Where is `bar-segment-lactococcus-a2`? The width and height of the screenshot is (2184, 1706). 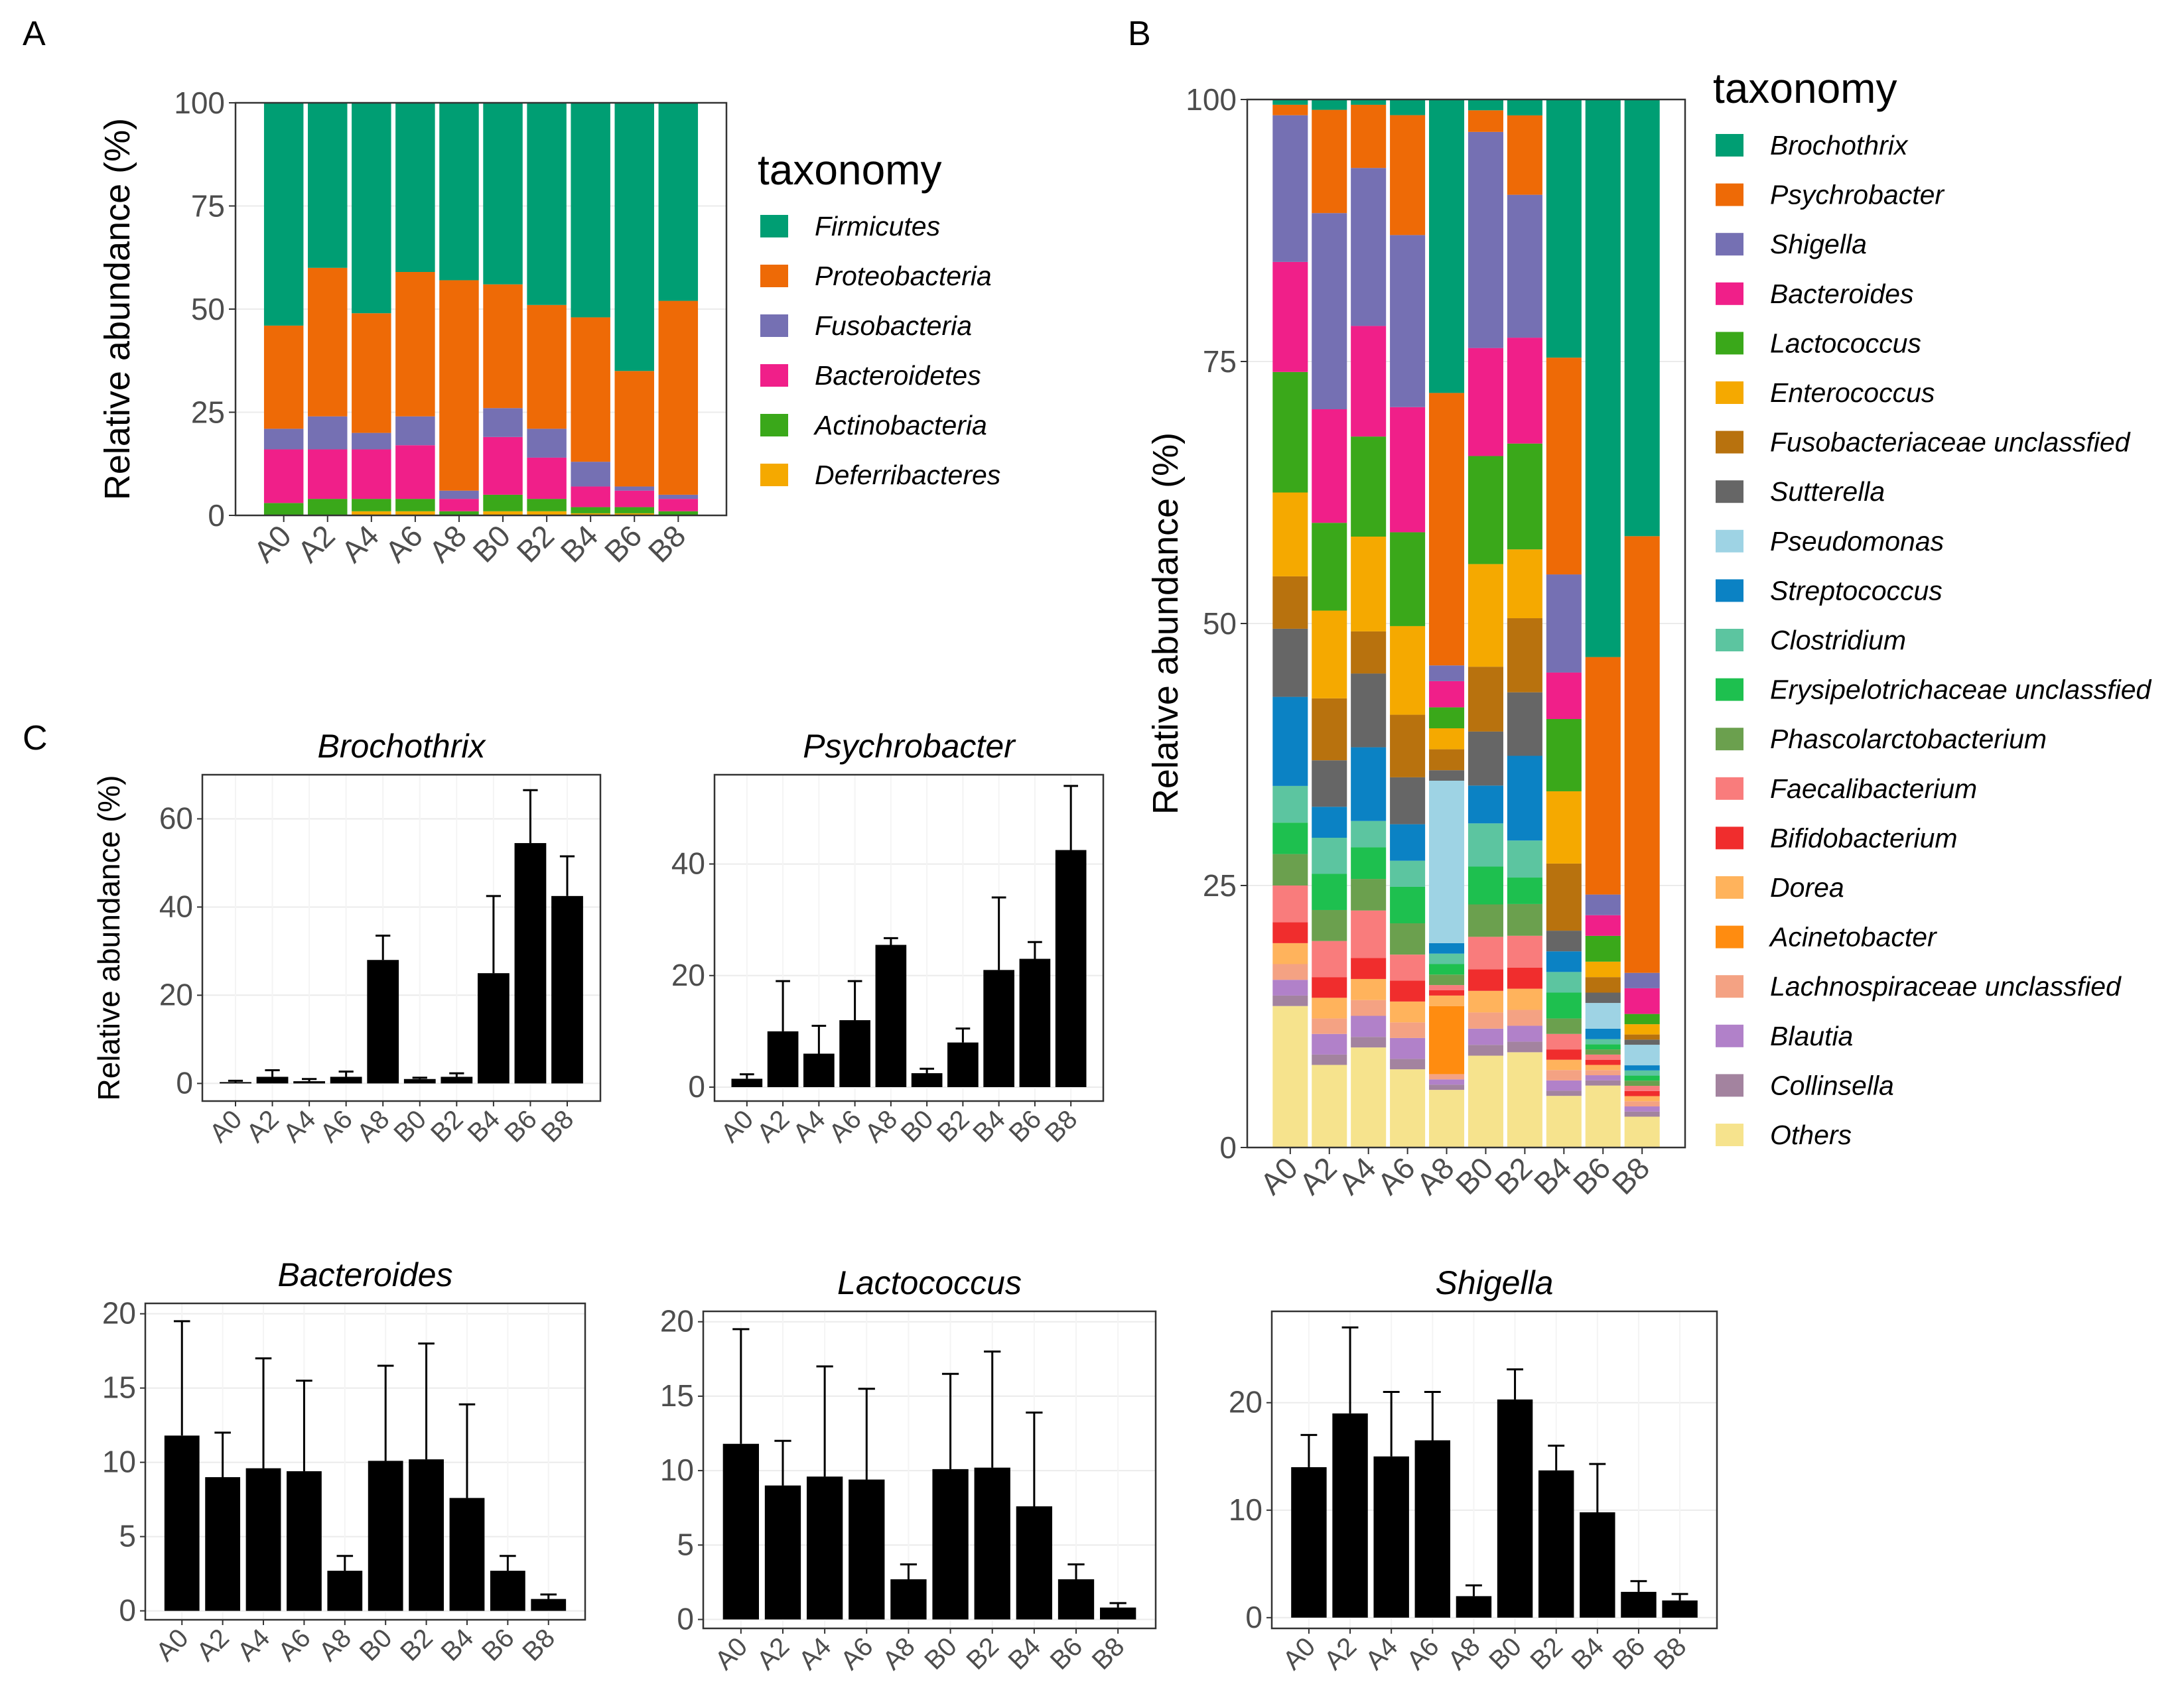 bar-segment-lactococcus-a2 is located at coordinates (1329, 567).